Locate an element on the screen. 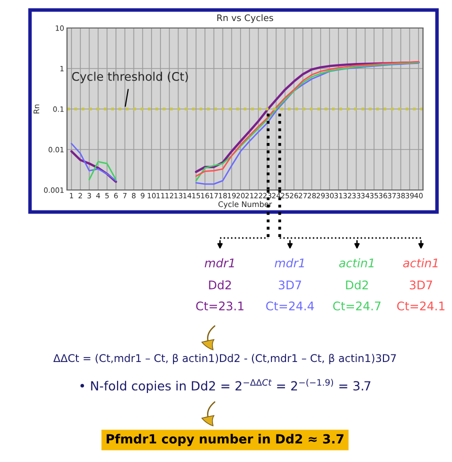 This screenshot has width=452, height=462. text: Ct=24.1 is located at coordinates (420, 305).